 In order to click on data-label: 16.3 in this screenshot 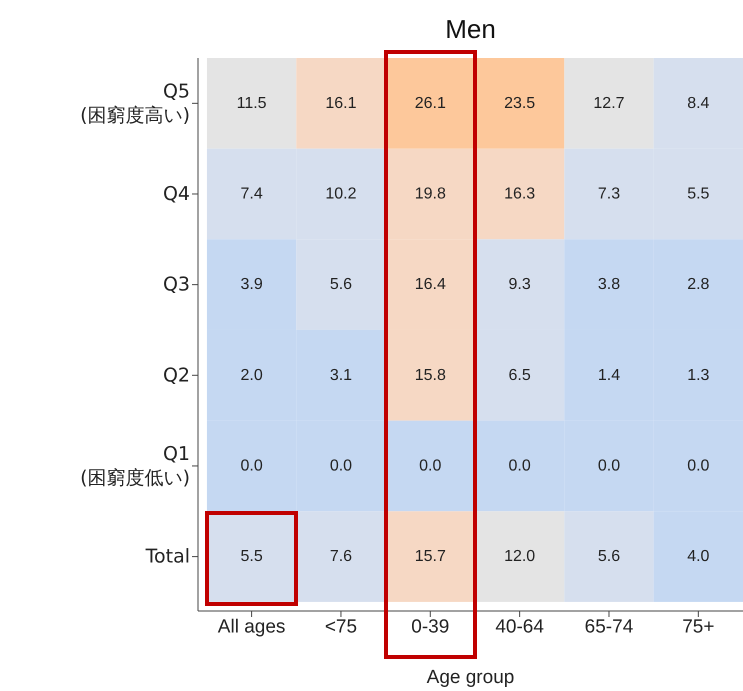, I will do `click(520, 193)`.